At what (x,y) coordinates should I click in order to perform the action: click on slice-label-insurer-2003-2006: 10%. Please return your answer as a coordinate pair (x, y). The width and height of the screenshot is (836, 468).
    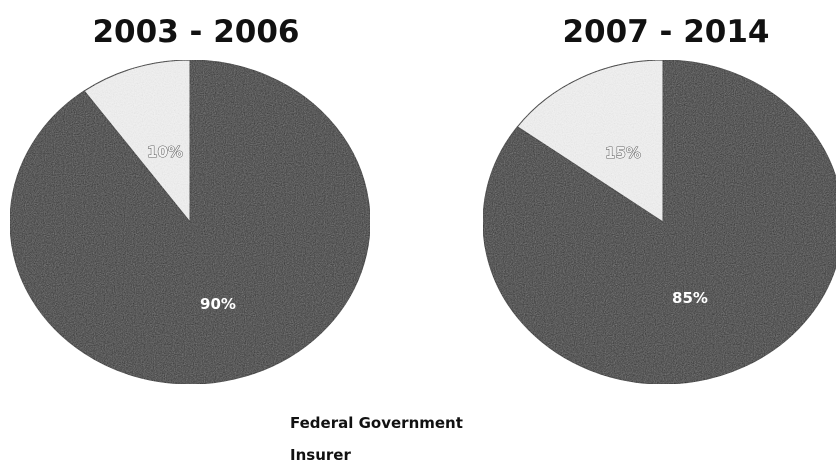
    Looking at the image, I should click on (165, 152).